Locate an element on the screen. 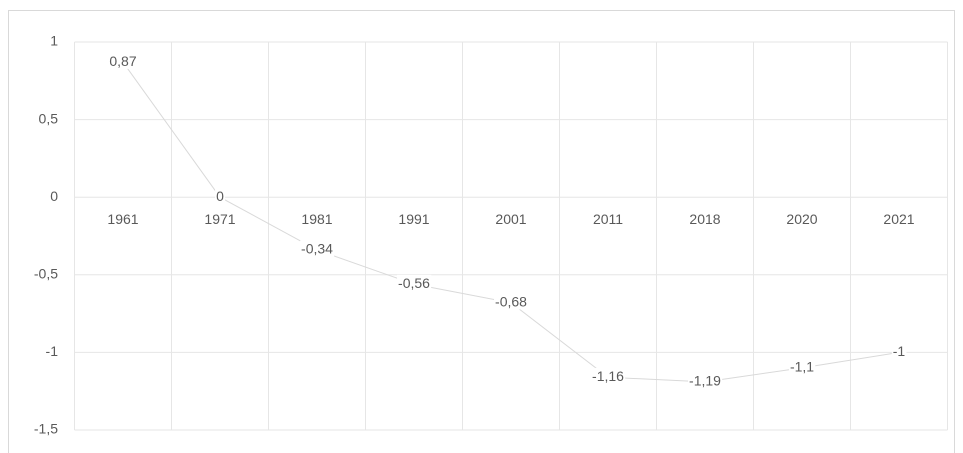  x-tick-label: 2018 is located at coordinates (704, 219).